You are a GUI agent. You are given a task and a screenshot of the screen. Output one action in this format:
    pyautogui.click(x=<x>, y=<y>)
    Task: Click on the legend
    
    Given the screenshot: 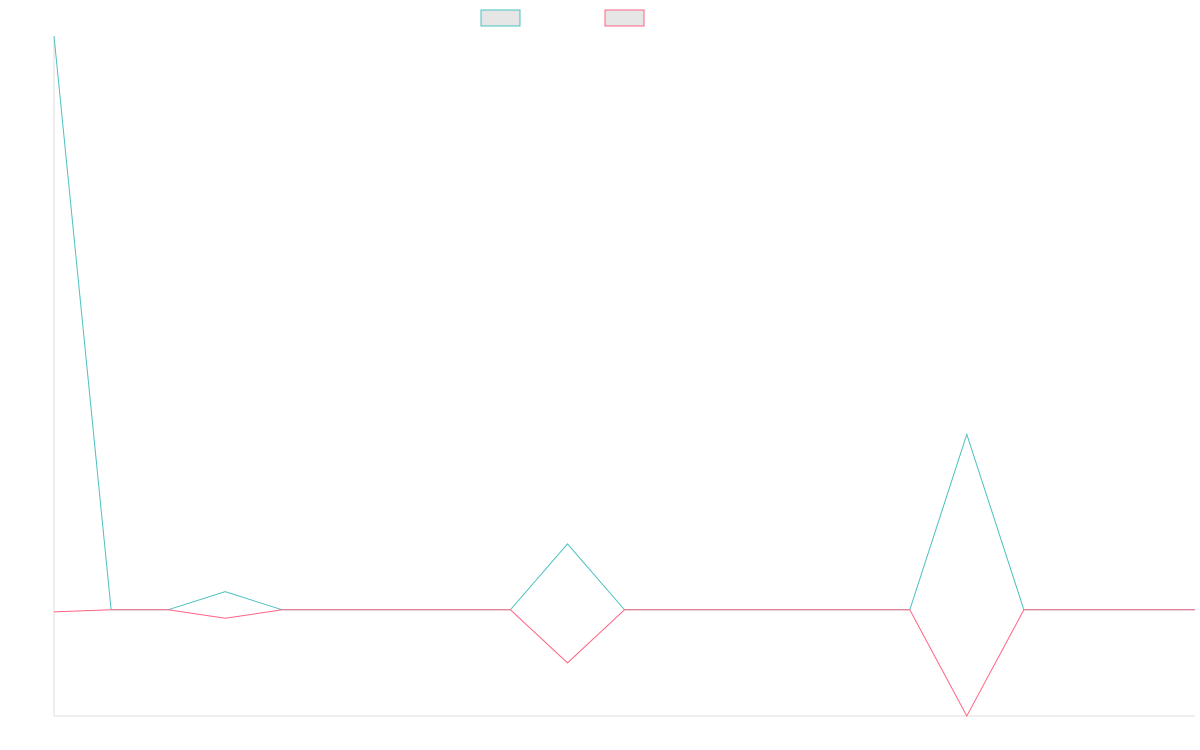 What is the action you would take?
    pyautogui.click(x=562, y=18)
    